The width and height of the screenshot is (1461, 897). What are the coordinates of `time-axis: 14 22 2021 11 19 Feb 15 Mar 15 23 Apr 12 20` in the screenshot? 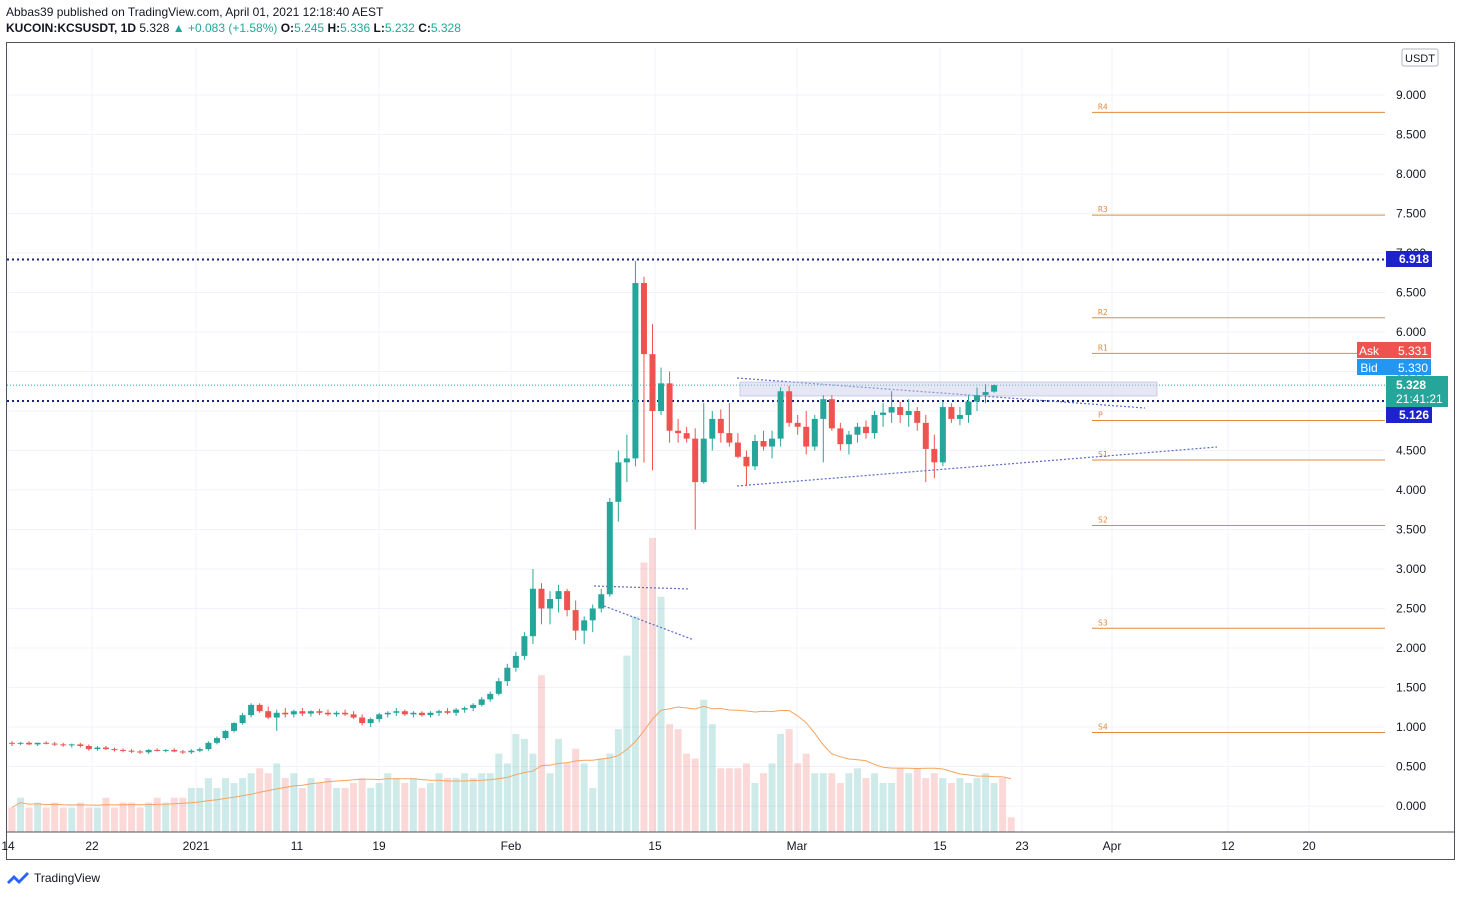 It's located at (727, 842).